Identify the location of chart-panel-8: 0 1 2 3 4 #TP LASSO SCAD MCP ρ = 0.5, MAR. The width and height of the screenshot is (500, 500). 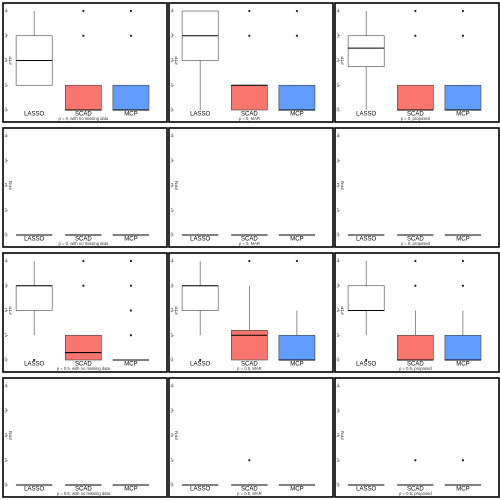
(251, 312).